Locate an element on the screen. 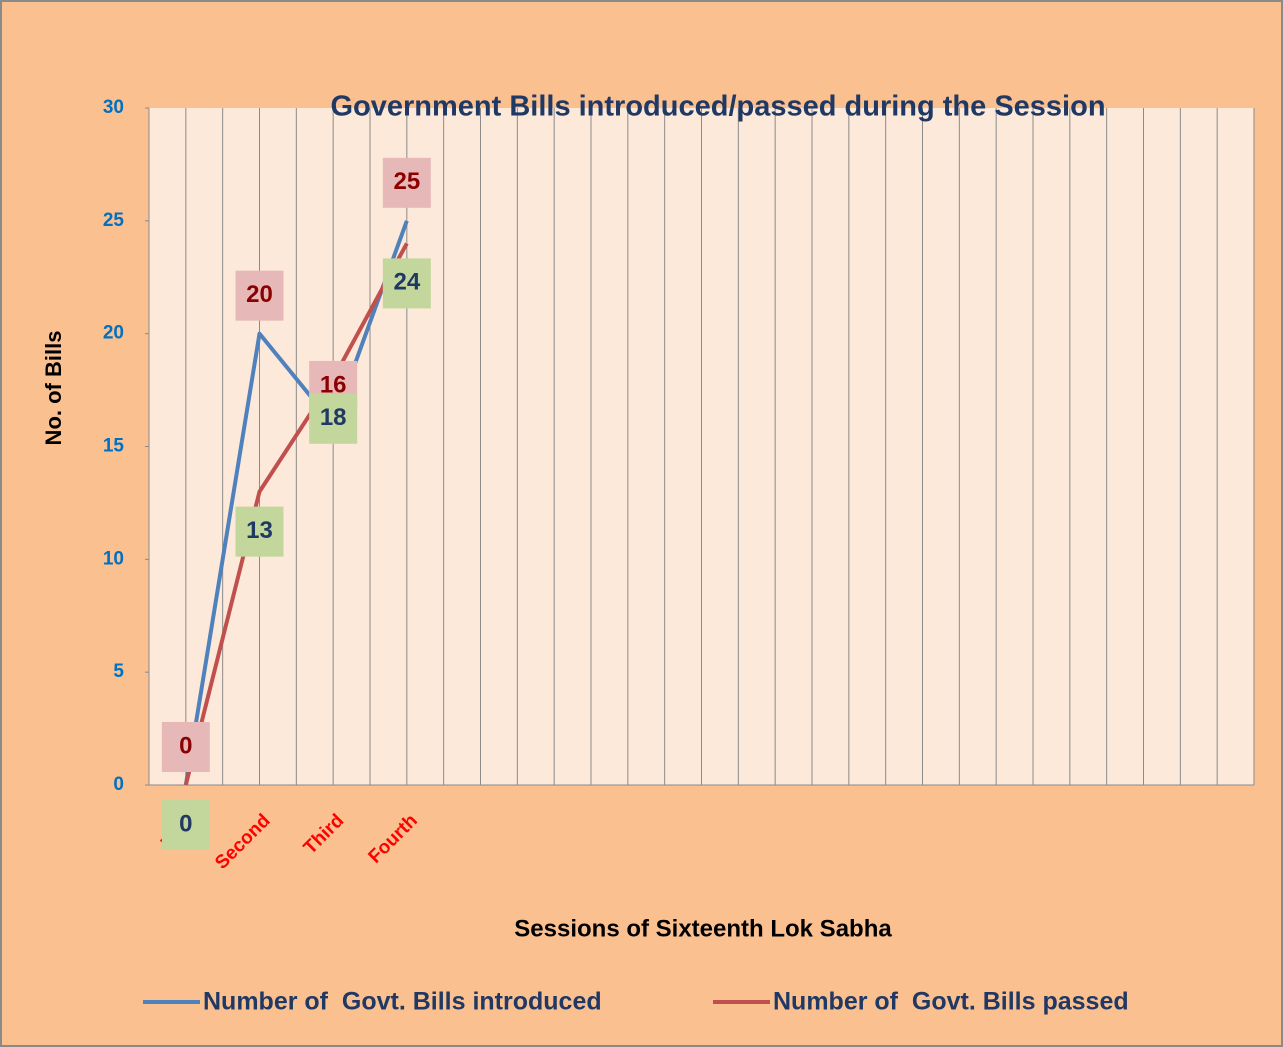  data-label: 20 is located at coordinates (259, 294).